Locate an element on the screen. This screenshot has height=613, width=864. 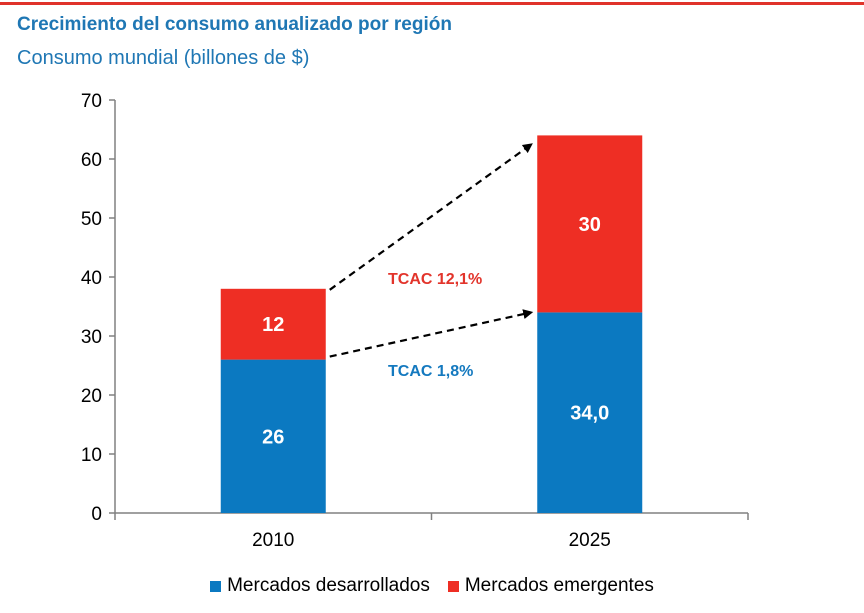
y-tick-label: 50 is located at coordinates (91, 219).